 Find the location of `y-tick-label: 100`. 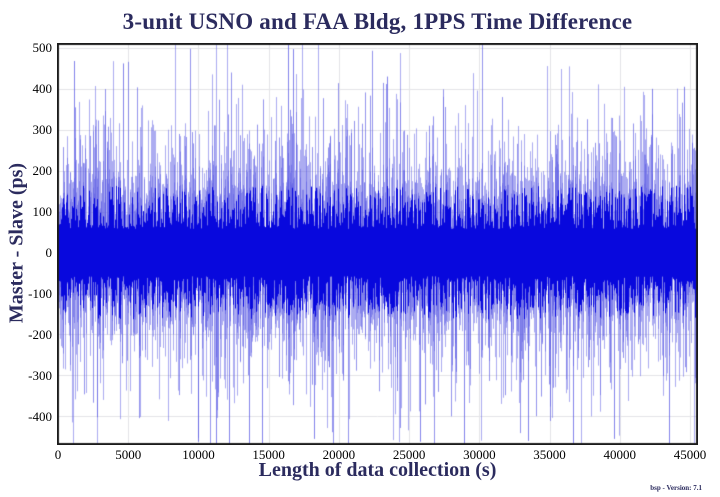

y-tick-label: 100 is located at coordinates (42, 212).